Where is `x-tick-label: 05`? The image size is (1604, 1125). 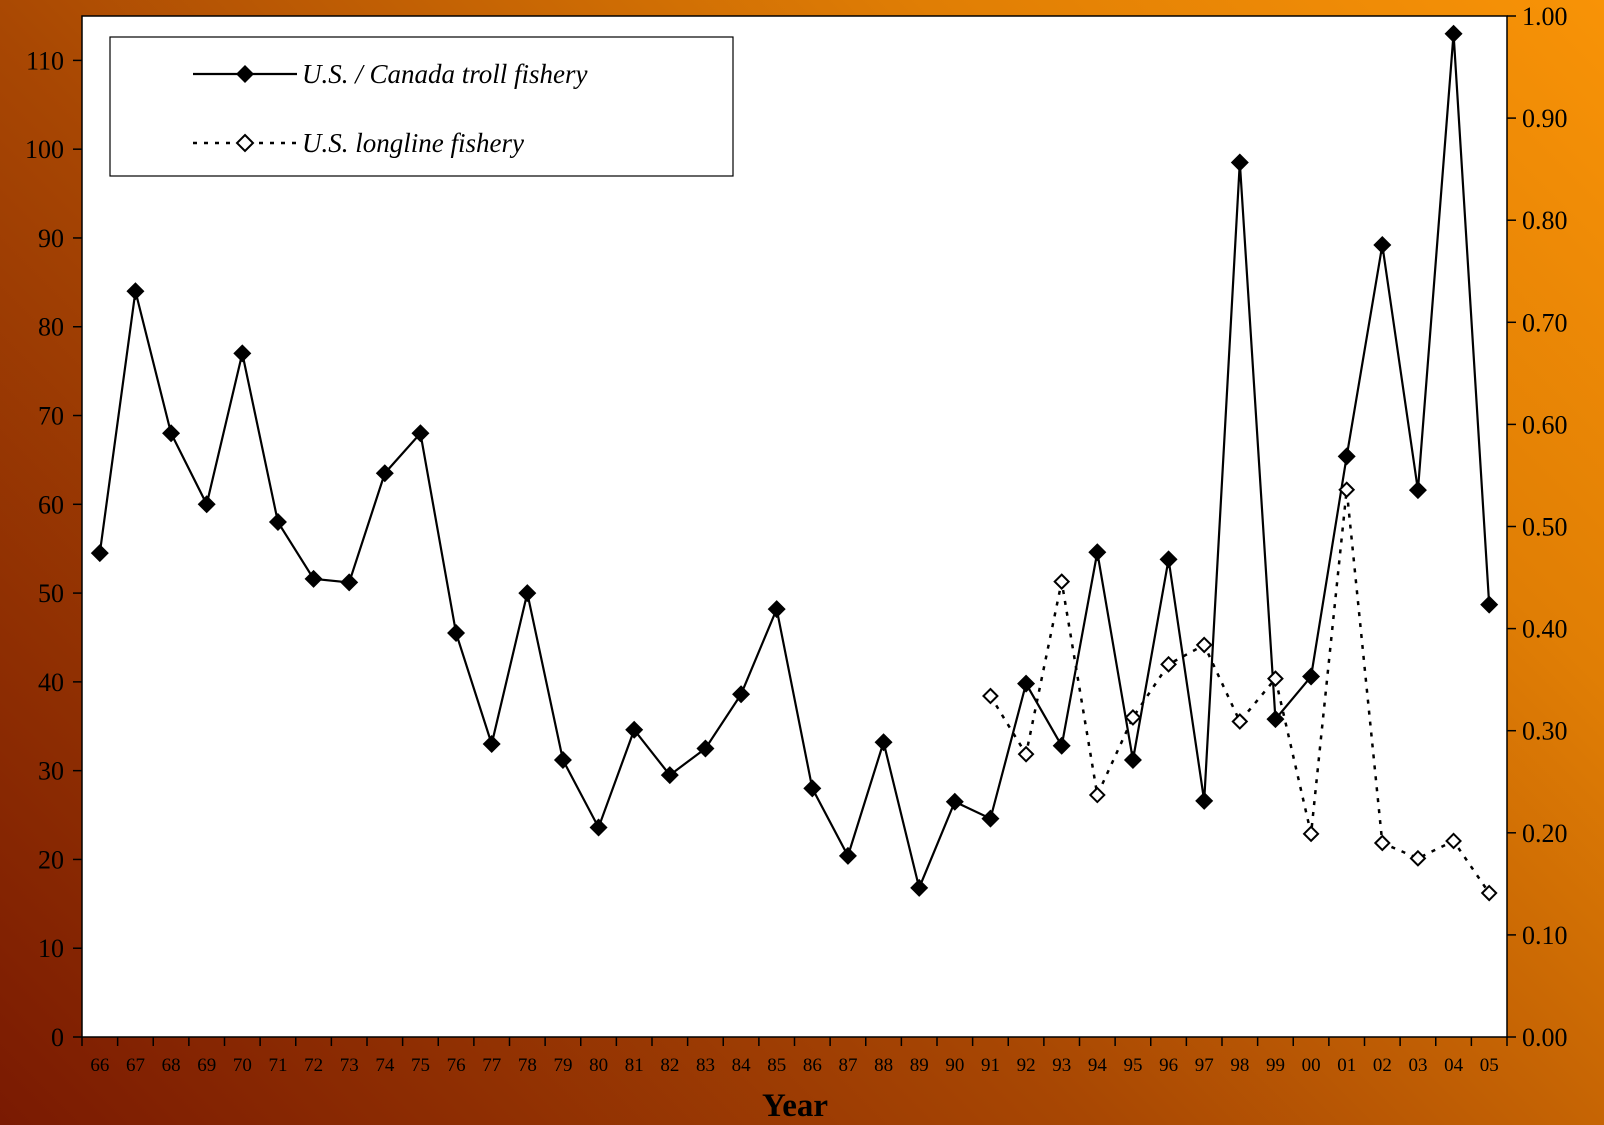 x-tick-label: 05 is located at coordinates (1489, 1065).